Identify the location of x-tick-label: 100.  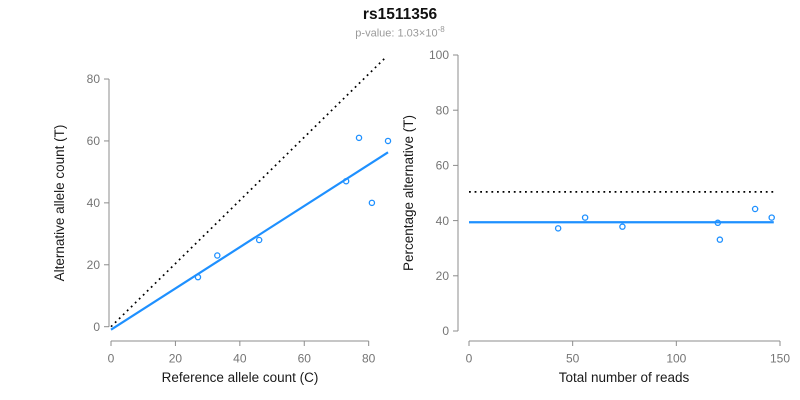
(676, 359).